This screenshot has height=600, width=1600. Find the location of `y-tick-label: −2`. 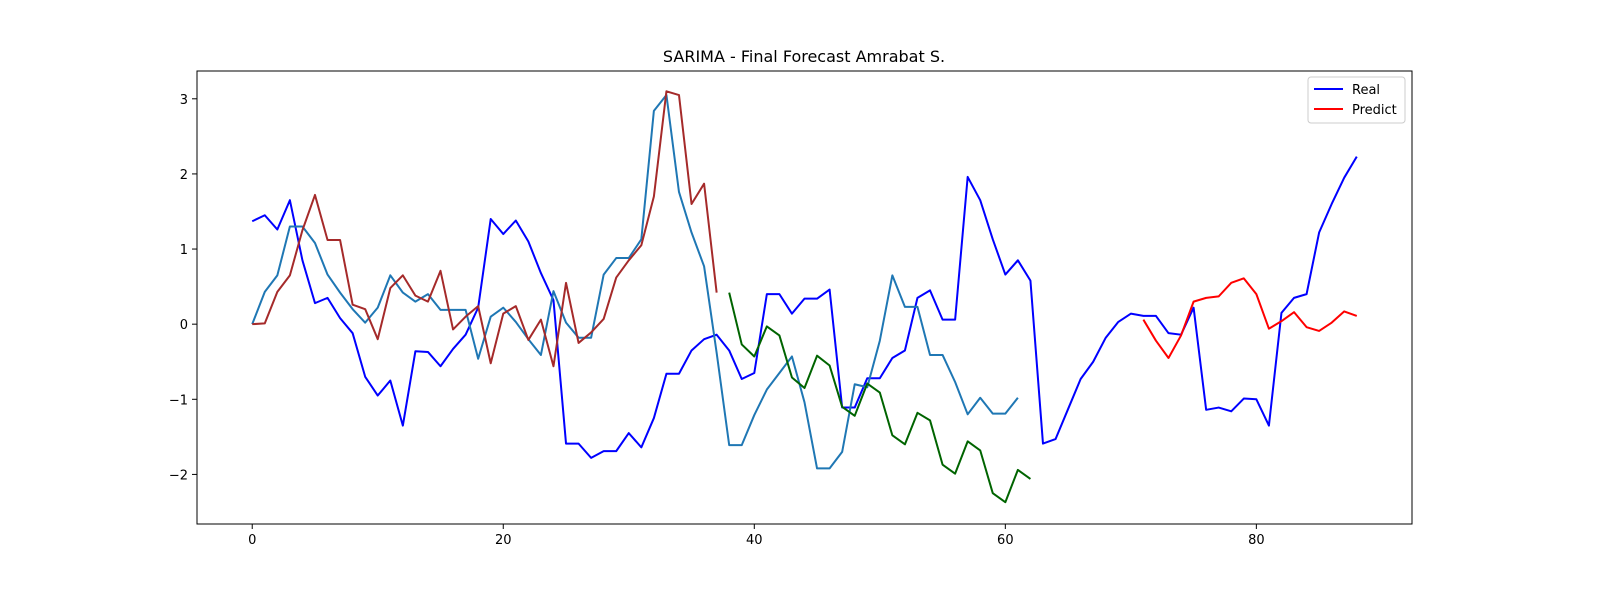

y-tick-label: −2 is located at coordinates (178, 475).